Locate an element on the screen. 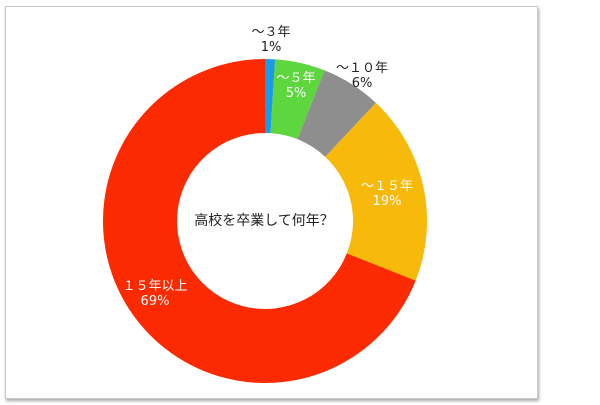  value-label: 1% is located at coordinates (271, 47).